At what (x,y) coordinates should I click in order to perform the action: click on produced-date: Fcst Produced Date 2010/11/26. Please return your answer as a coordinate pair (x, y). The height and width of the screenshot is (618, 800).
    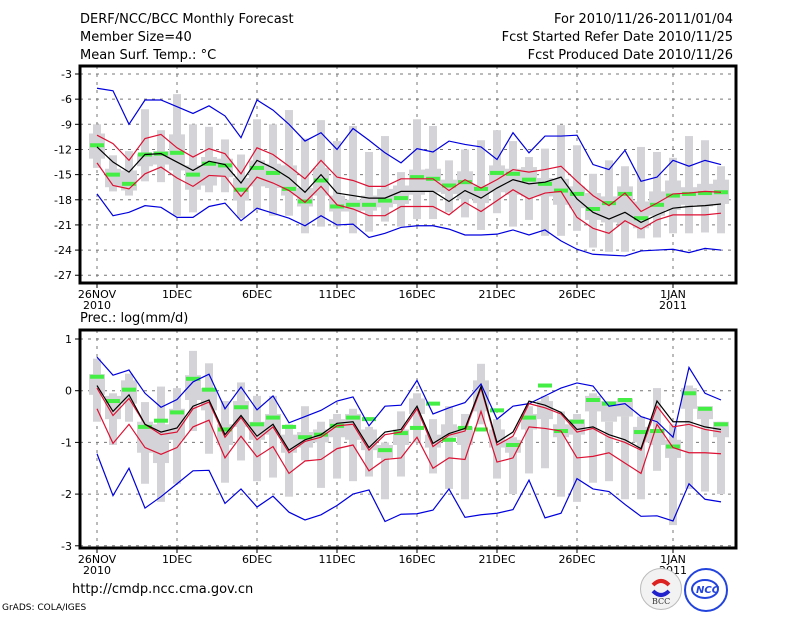
    Looking at the image, I should click on (630, 55).